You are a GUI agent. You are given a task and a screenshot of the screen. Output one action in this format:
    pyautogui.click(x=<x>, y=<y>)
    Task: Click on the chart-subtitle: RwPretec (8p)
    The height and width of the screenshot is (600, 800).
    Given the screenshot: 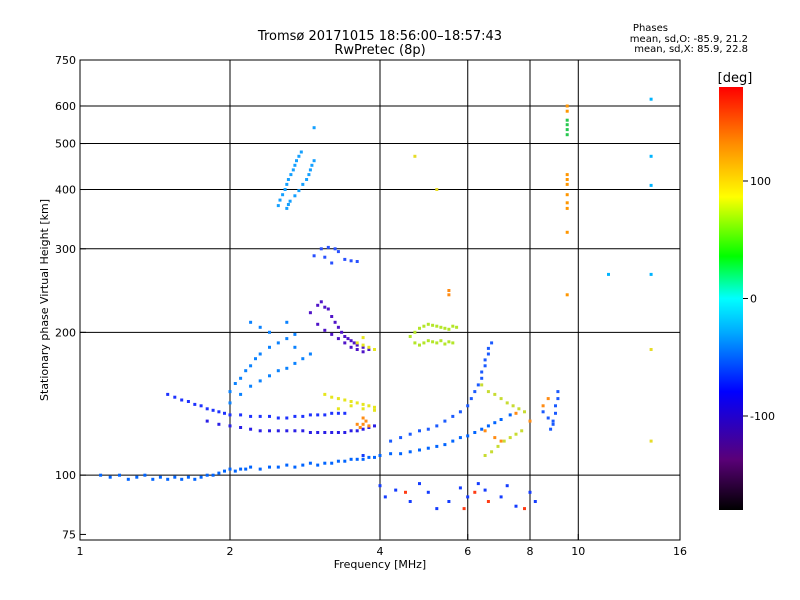 What is the action you would take?
    pyautogui.click(x=379, y=50)
    